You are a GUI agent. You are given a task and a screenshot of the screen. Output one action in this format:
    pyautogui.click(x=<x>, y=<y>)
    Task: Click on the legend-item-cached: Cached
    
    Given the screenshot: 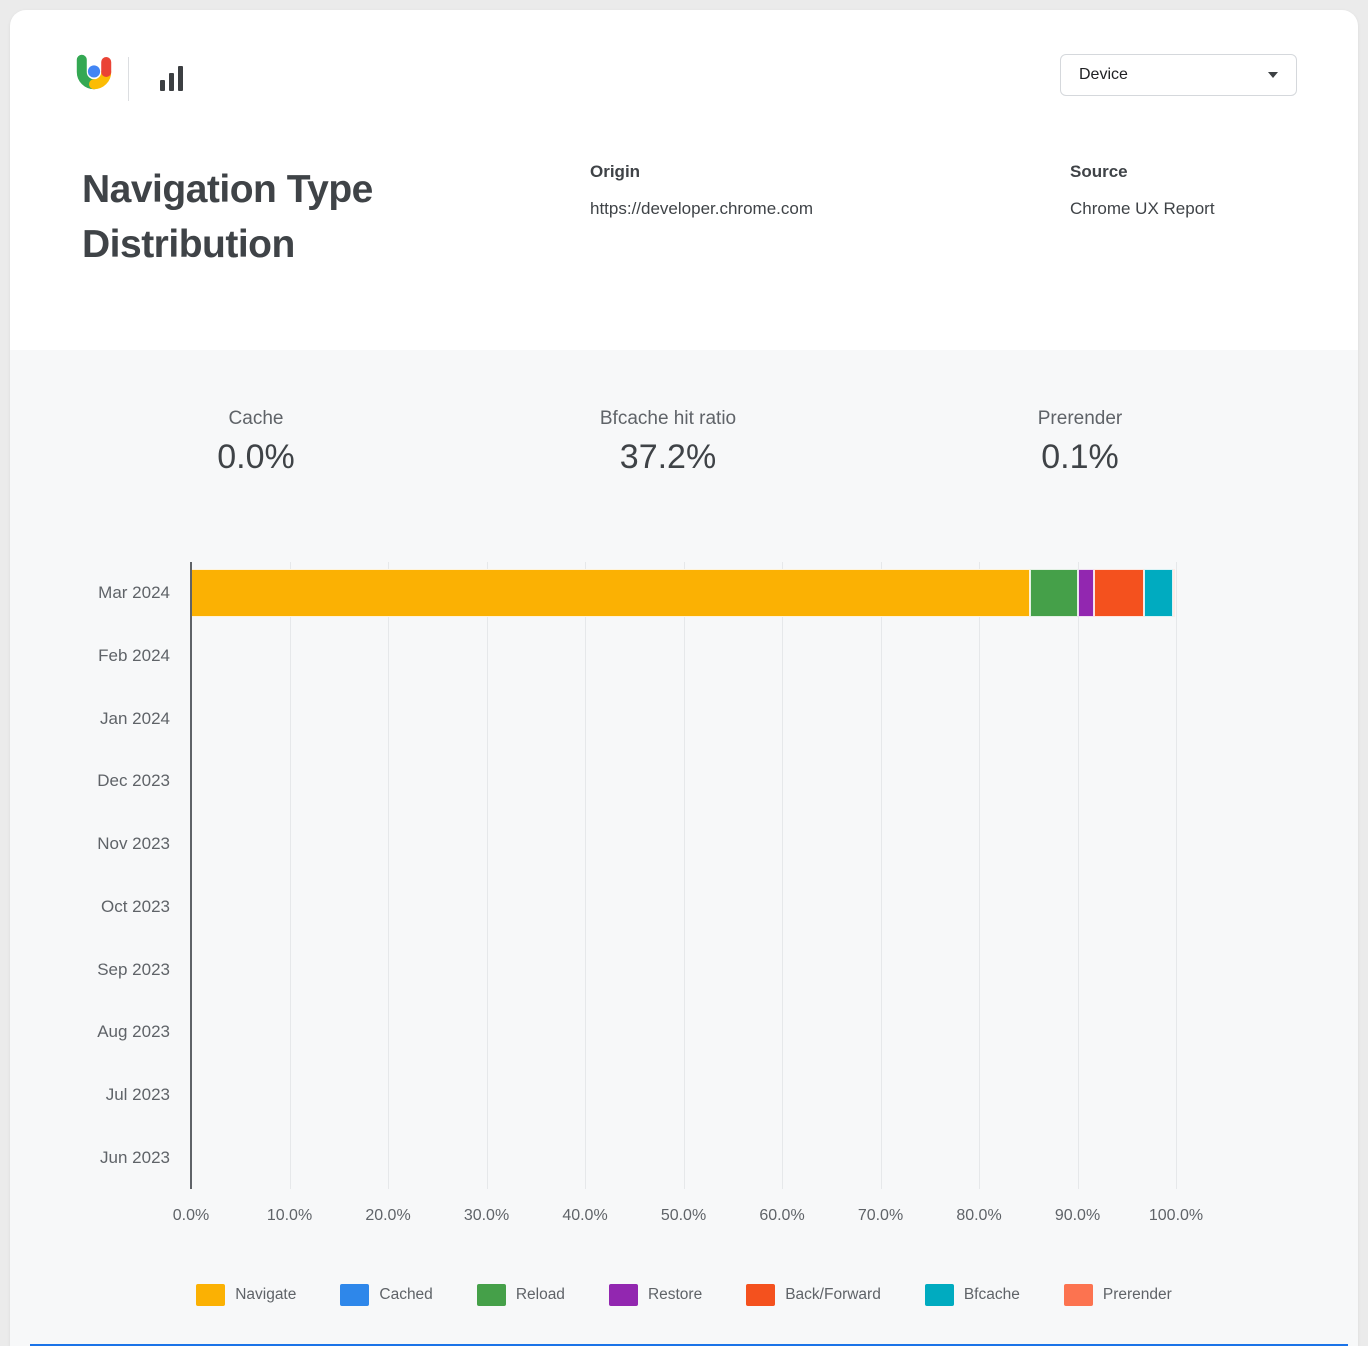 What is the action you would take?
    pyautogui.click(x=386, y=1295)
    